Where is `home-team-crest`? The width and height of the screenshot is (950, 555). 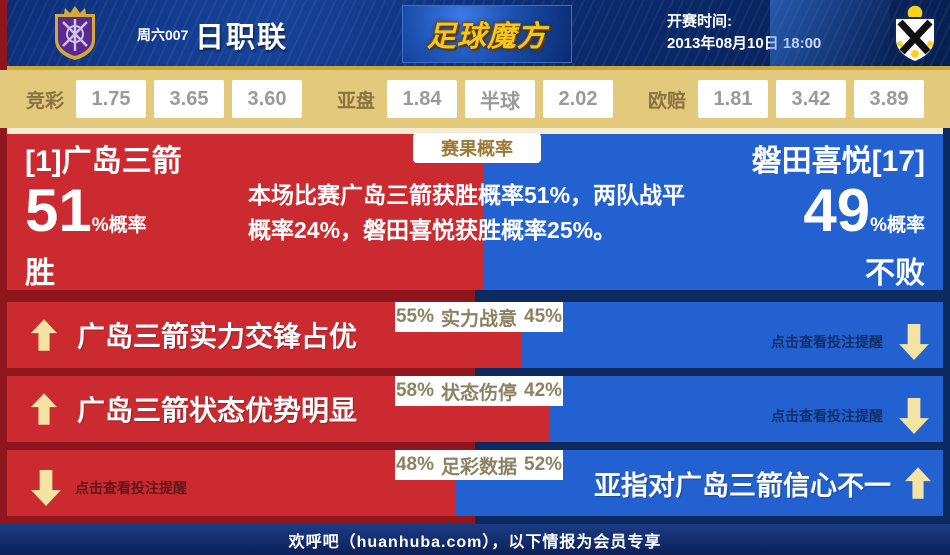
home-team-crest is located at coordinates (75, 35).